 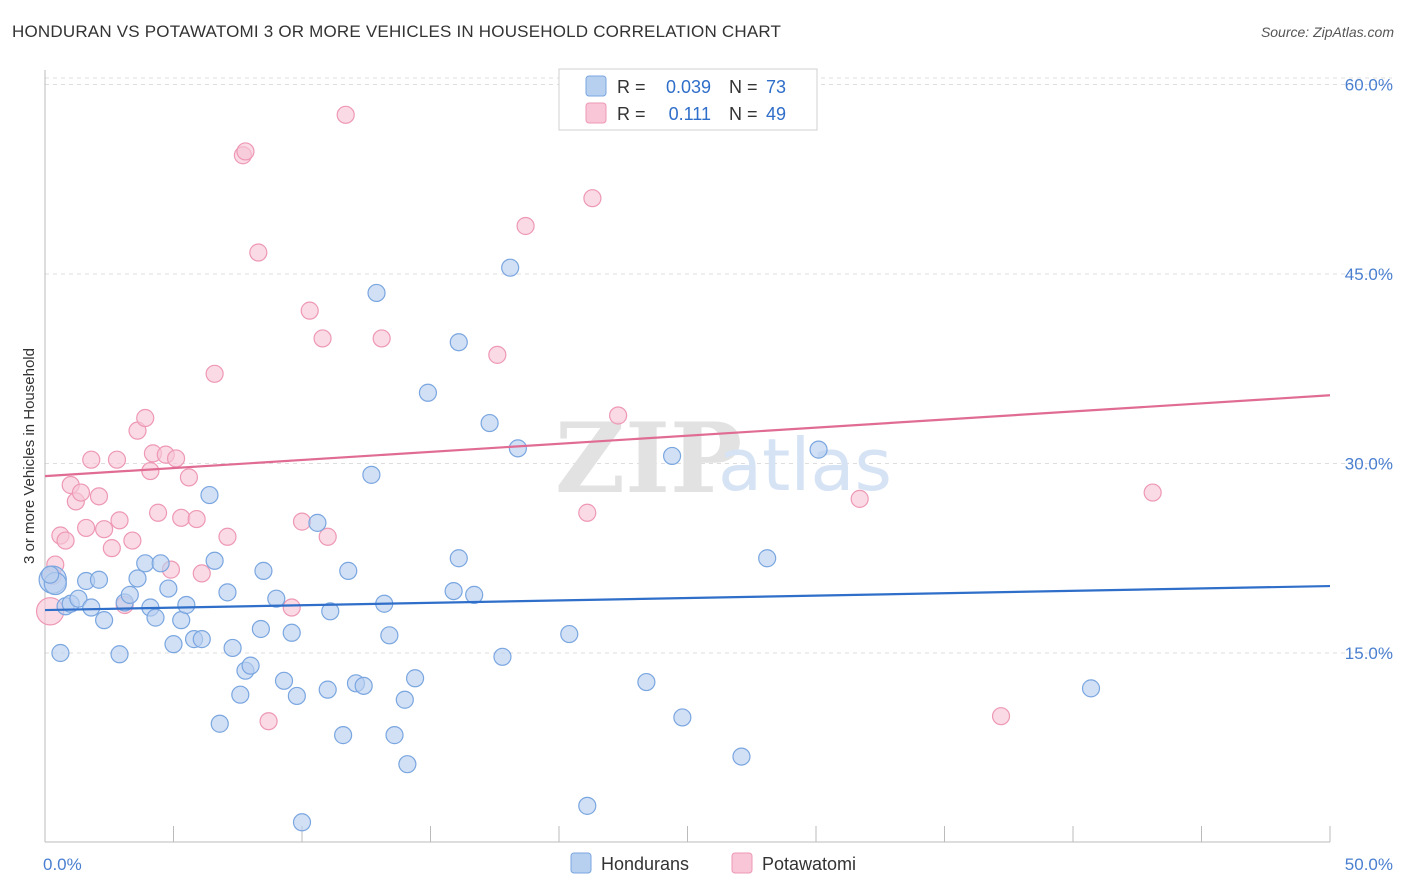 What do you see at coordinates (1369, 653) in the screenshot?
I see `y-tick-label: 15.0%` at bounding box center [1369, 653].